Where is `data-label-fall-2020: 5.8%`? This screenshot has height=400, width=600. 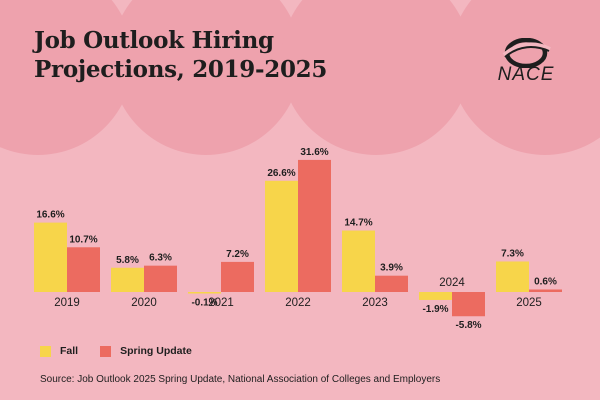
data-label-fall-2020: 5.8% is located at coordinates (127, 260).